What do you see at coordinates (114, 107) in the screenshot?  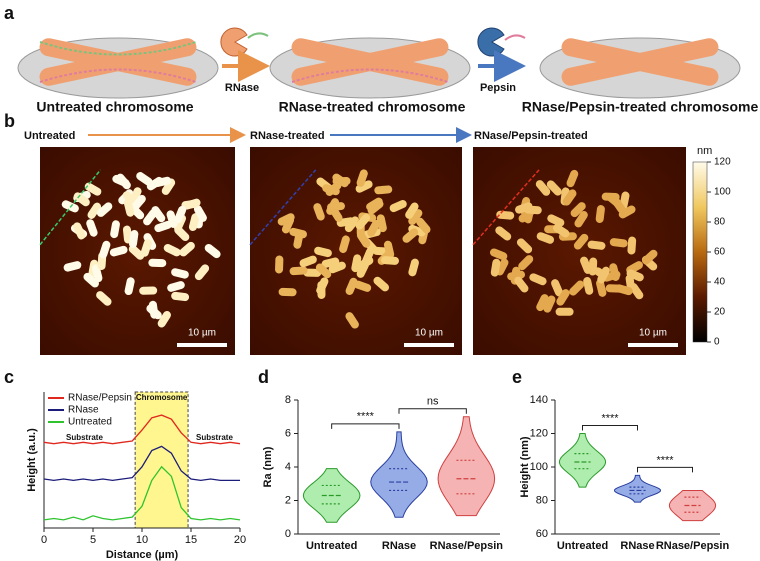 I see `stage-caption: Untreated chromosome` at bounding box center [114, 107].